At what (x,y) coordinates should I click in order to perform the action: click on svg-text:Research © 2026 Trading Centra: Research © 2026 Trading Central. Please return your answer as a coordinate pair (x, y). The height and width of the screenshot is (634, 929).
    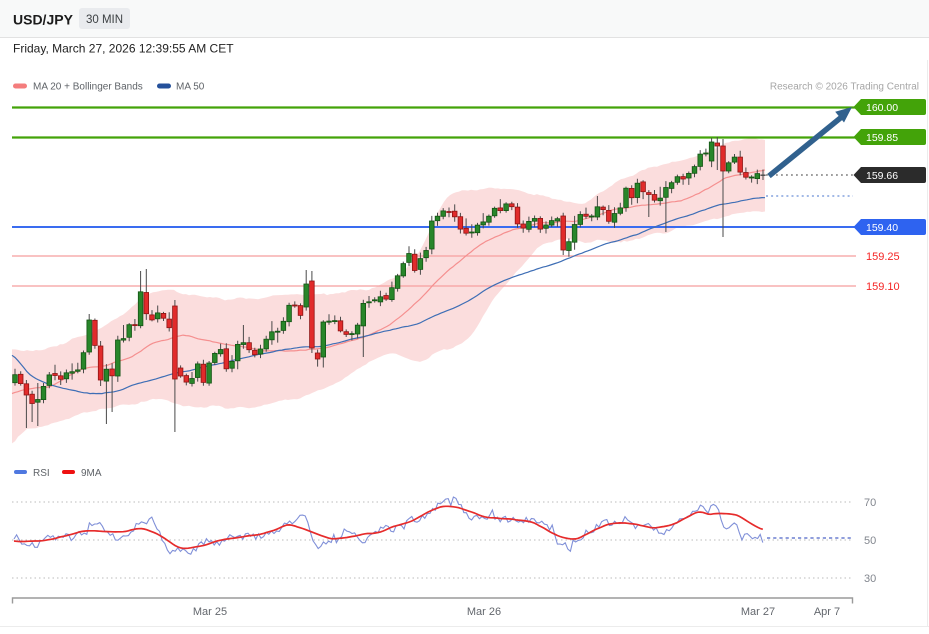
    Looking at the image, I should click on (844, 87).